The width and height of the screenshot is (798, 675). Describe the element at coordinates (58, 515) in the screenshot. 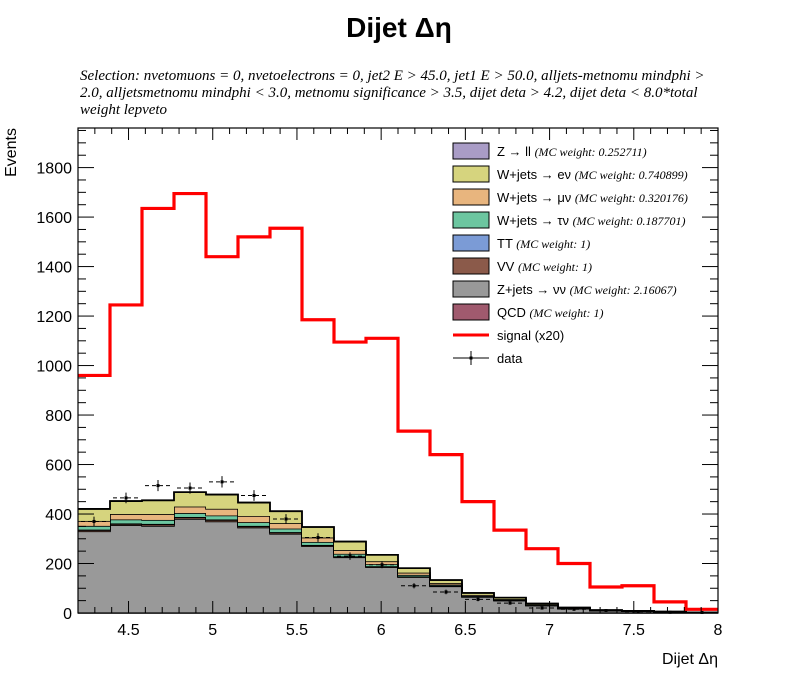

I see `y-tick-label: 400` at that location.